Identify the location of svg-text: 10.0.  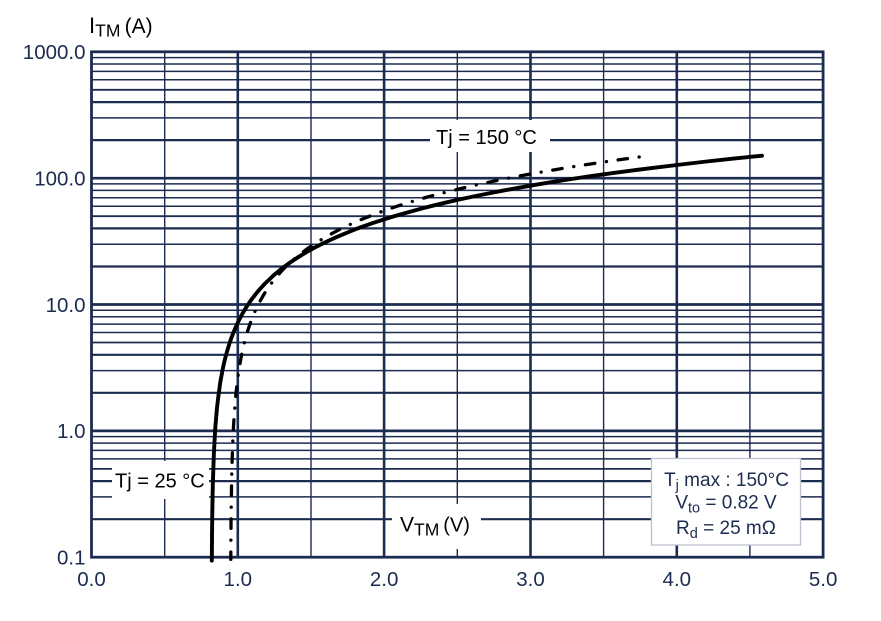
(66, 305).